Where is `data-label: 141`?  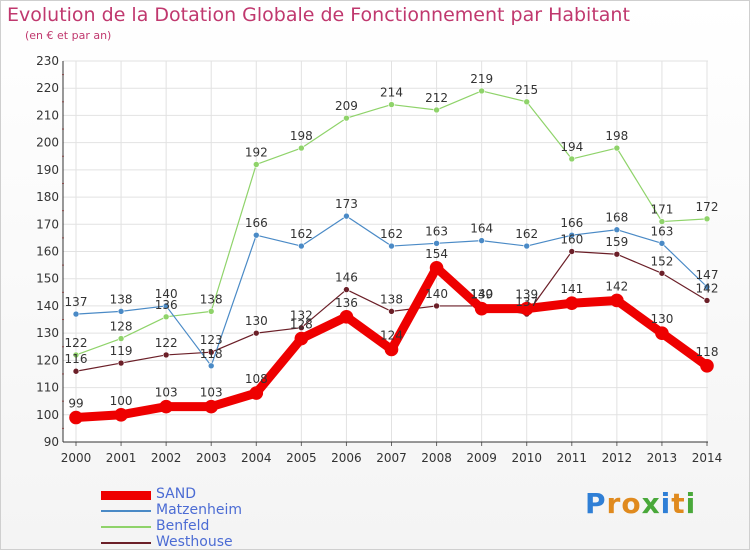 data-label: 141 is located at coordinates (571, 289).